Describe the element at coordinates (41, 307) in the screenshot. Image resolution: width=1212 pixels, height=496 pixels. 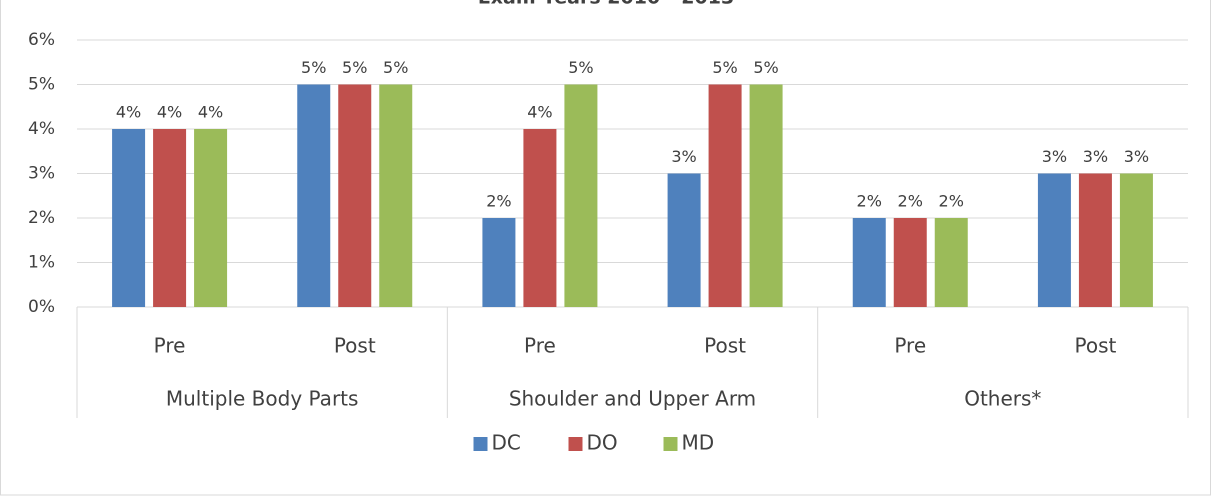
I see `y-tick-label: 0%` at that location.